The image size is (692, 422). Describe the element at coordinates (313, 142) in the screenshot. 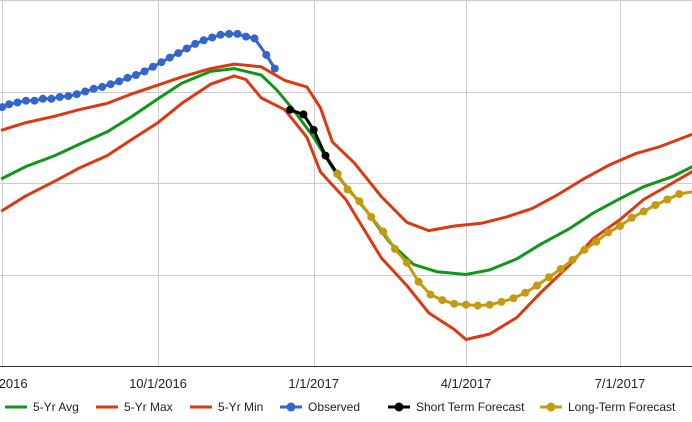

I see `series-line-short-term-forecast` at that location.